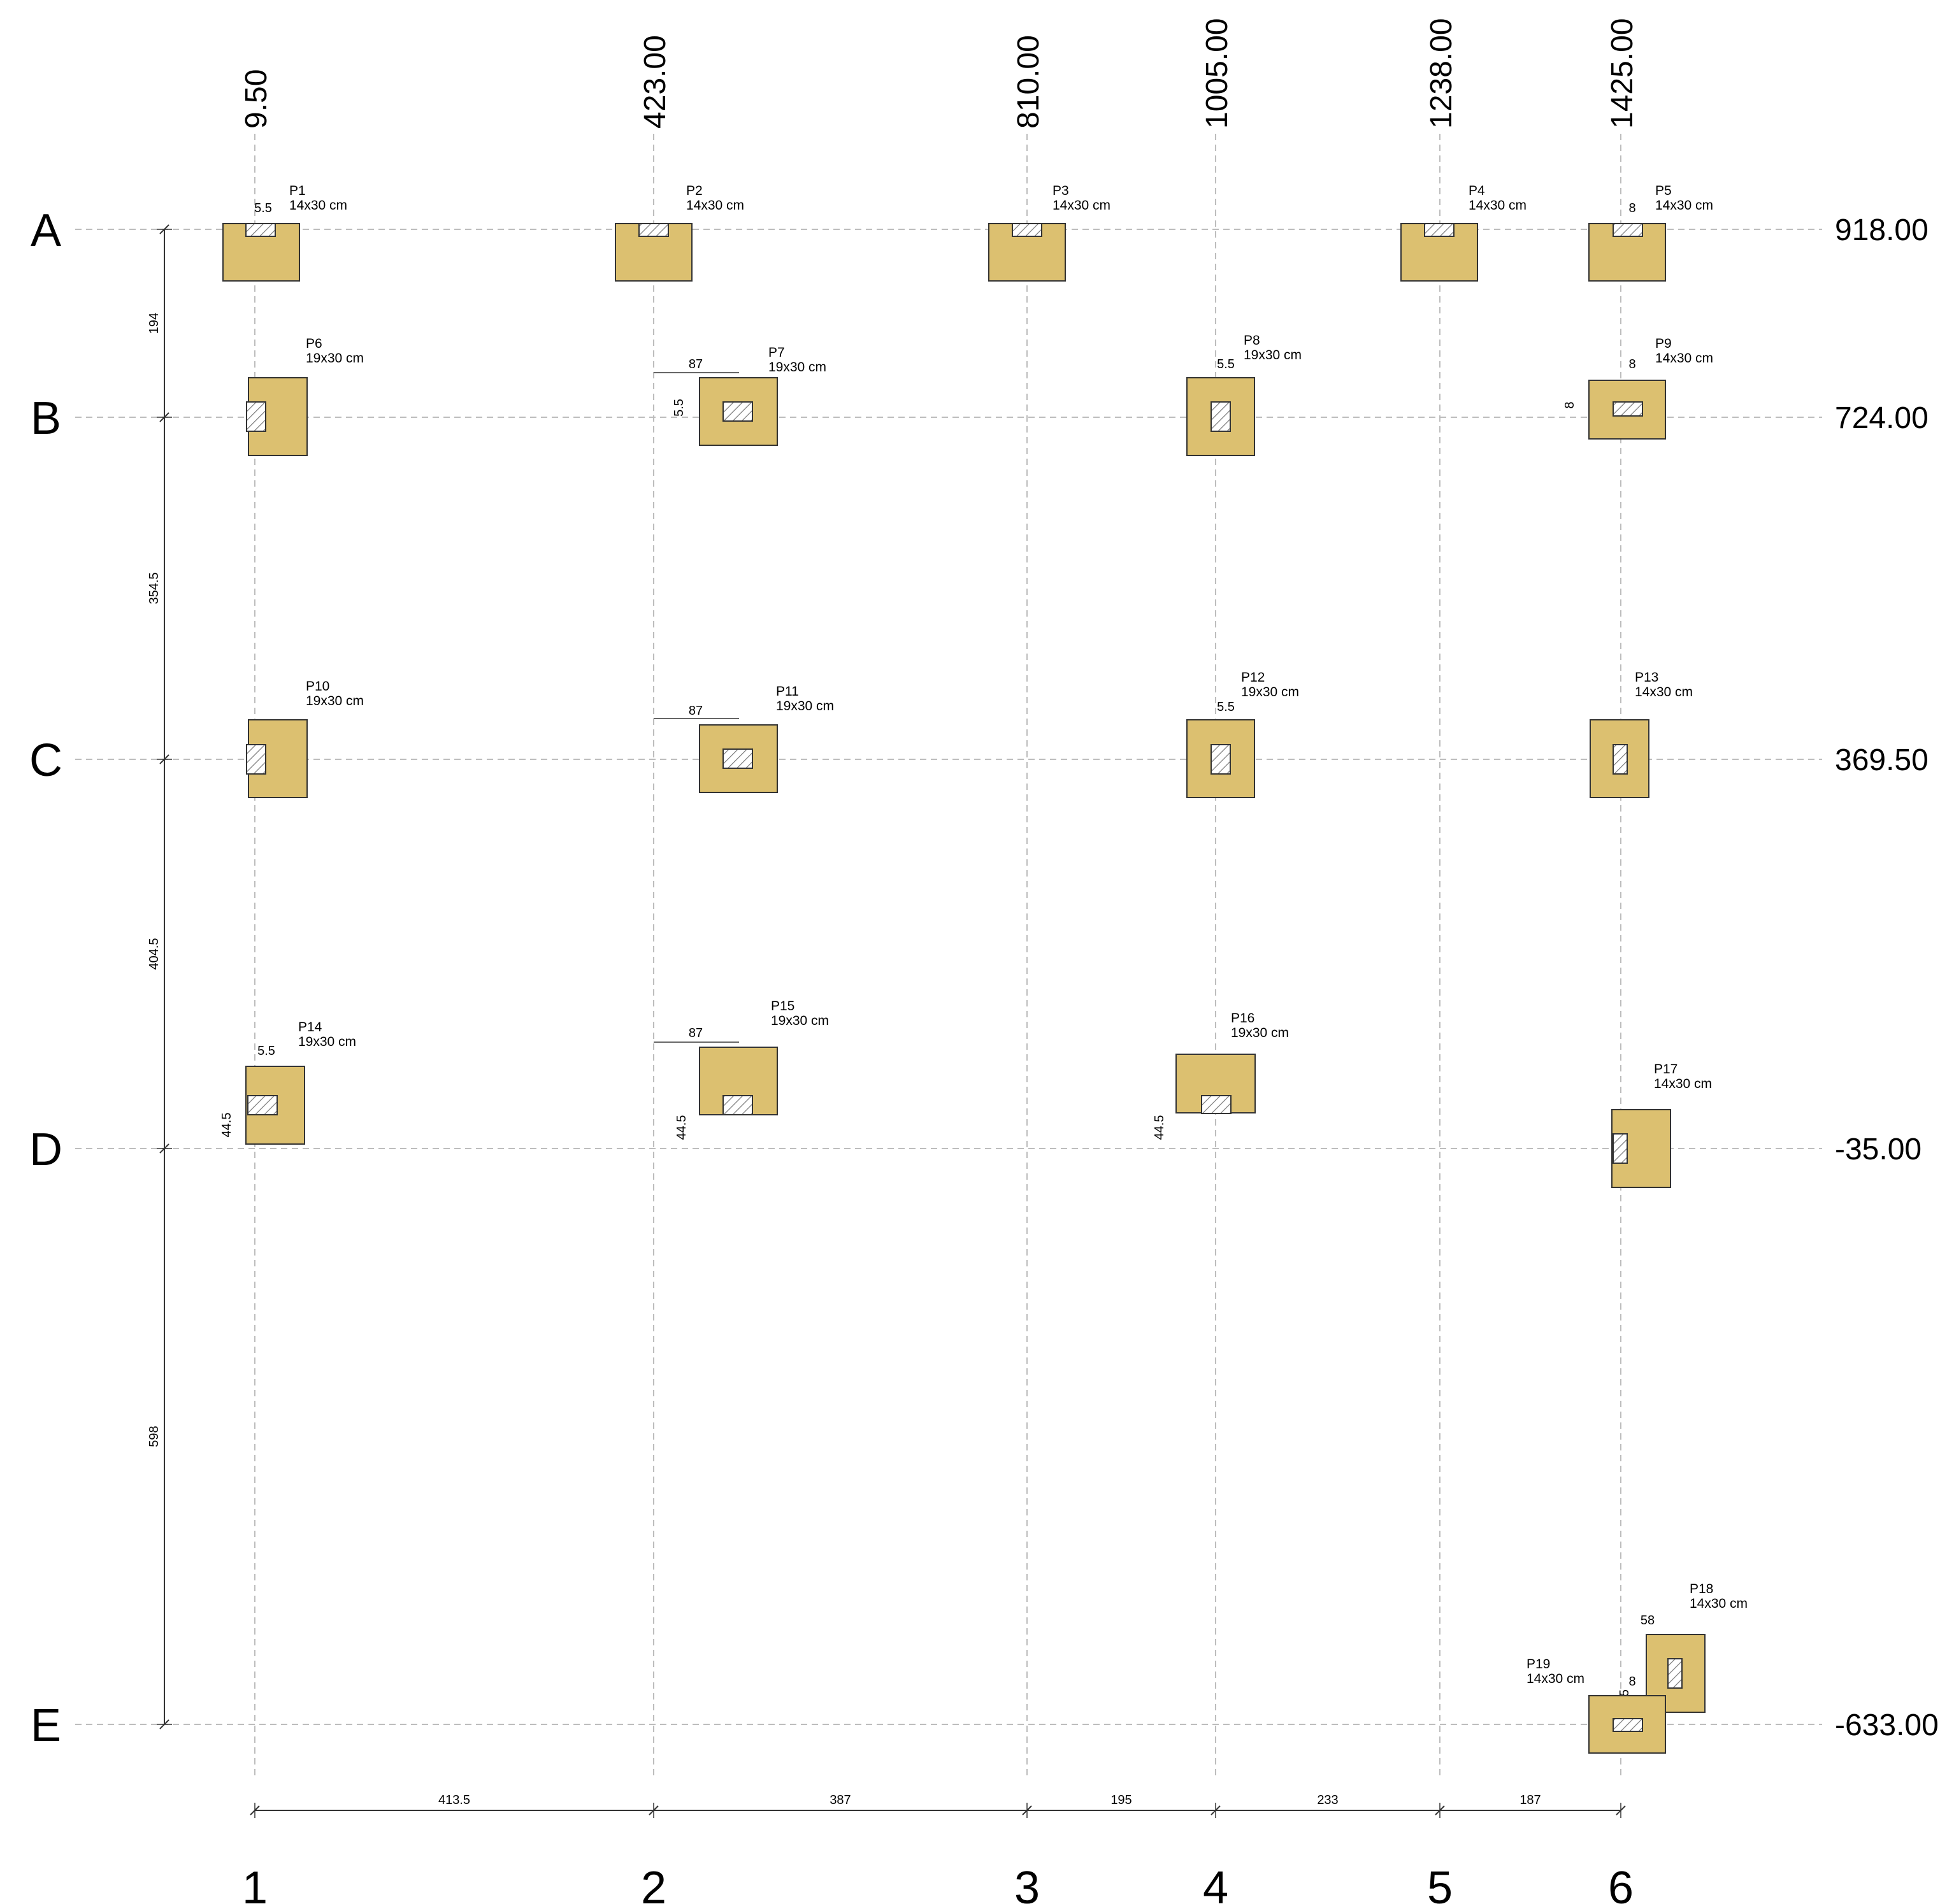 The height and width of the screenshot is (1904, 1947). I want to click on row-coordinate-E: -633.00, so click(1887, 1725).